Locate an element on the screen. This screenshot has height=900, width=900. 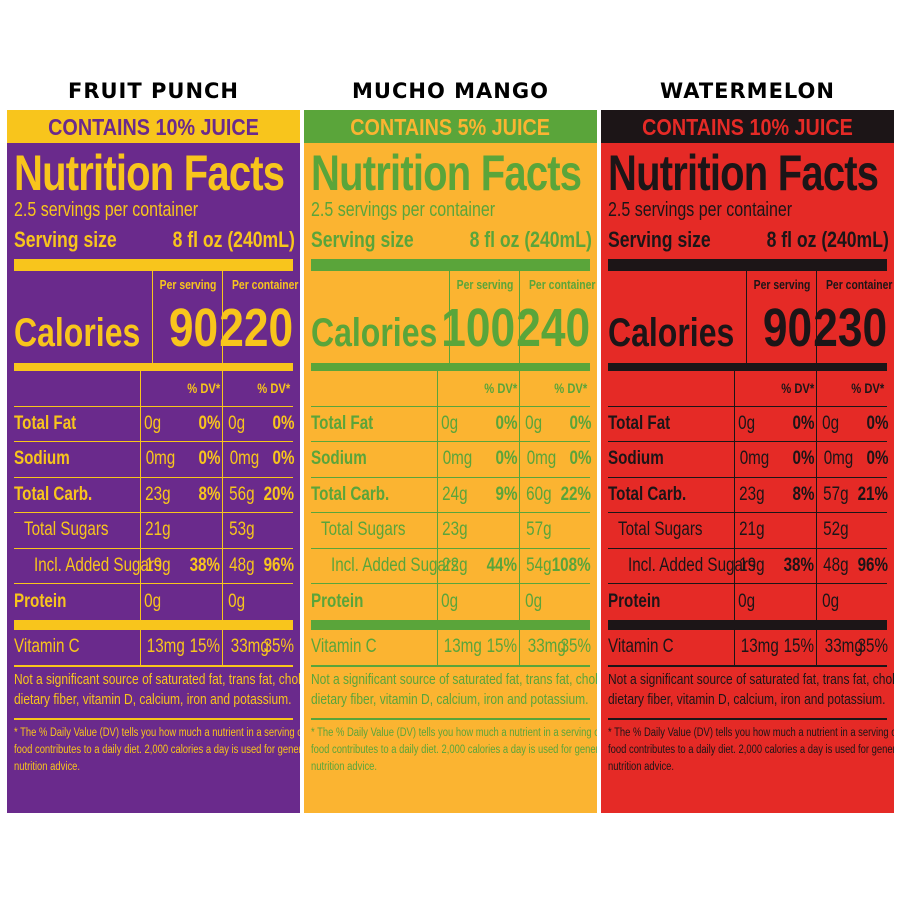
flavor-title: FRUIT PUNCH is located at coordinates (153, 91).